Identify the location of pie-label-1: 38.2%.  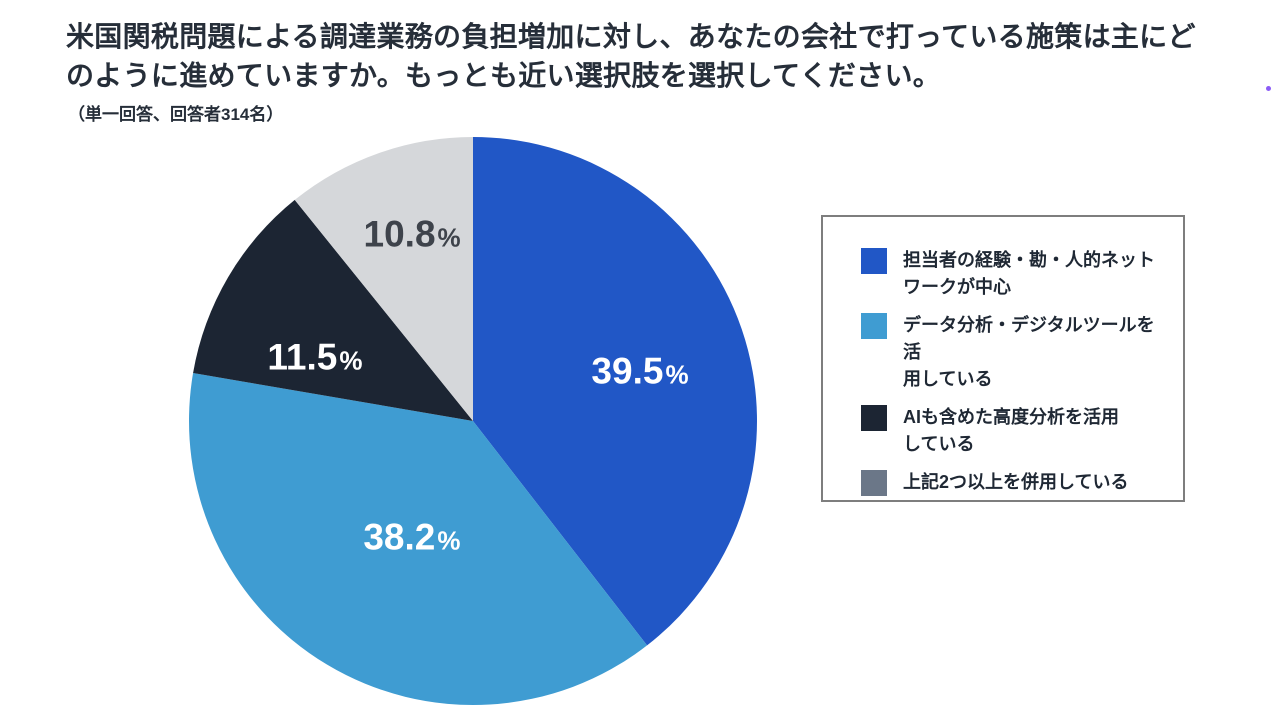
(411, 537).